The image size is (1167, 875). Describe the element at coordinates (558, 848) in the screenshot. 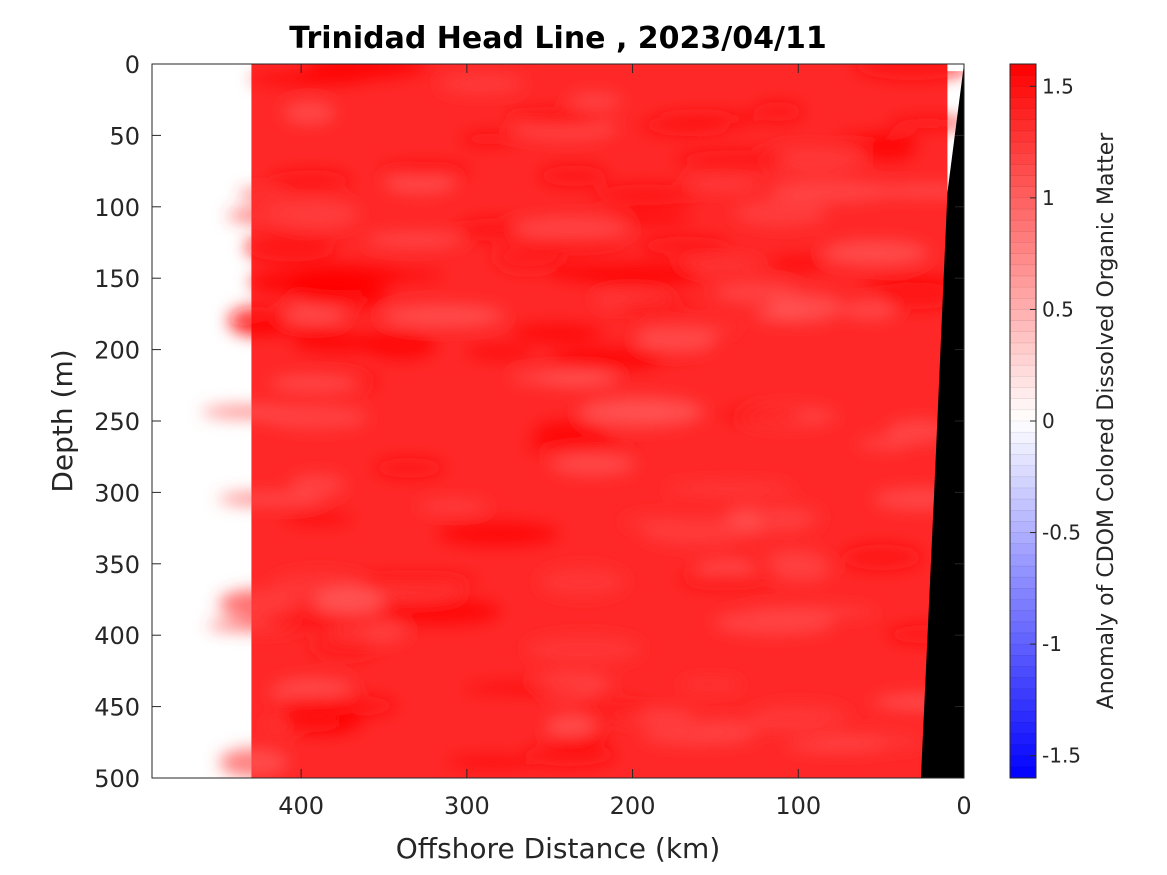

I see `x-axis-label: Offshore Distance (km)` at that location.